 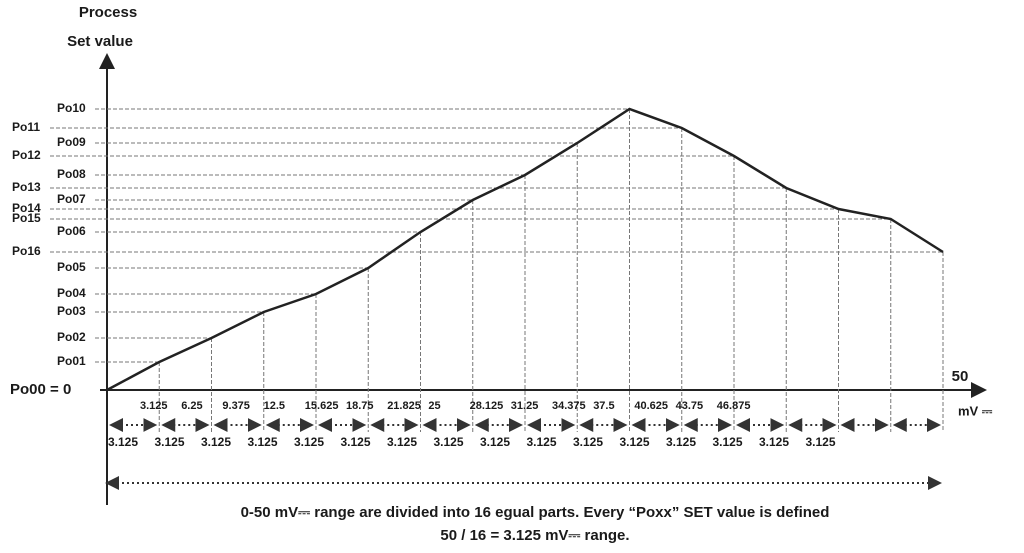 I want to click on level-label: Po11, so click(x=26, y=127).